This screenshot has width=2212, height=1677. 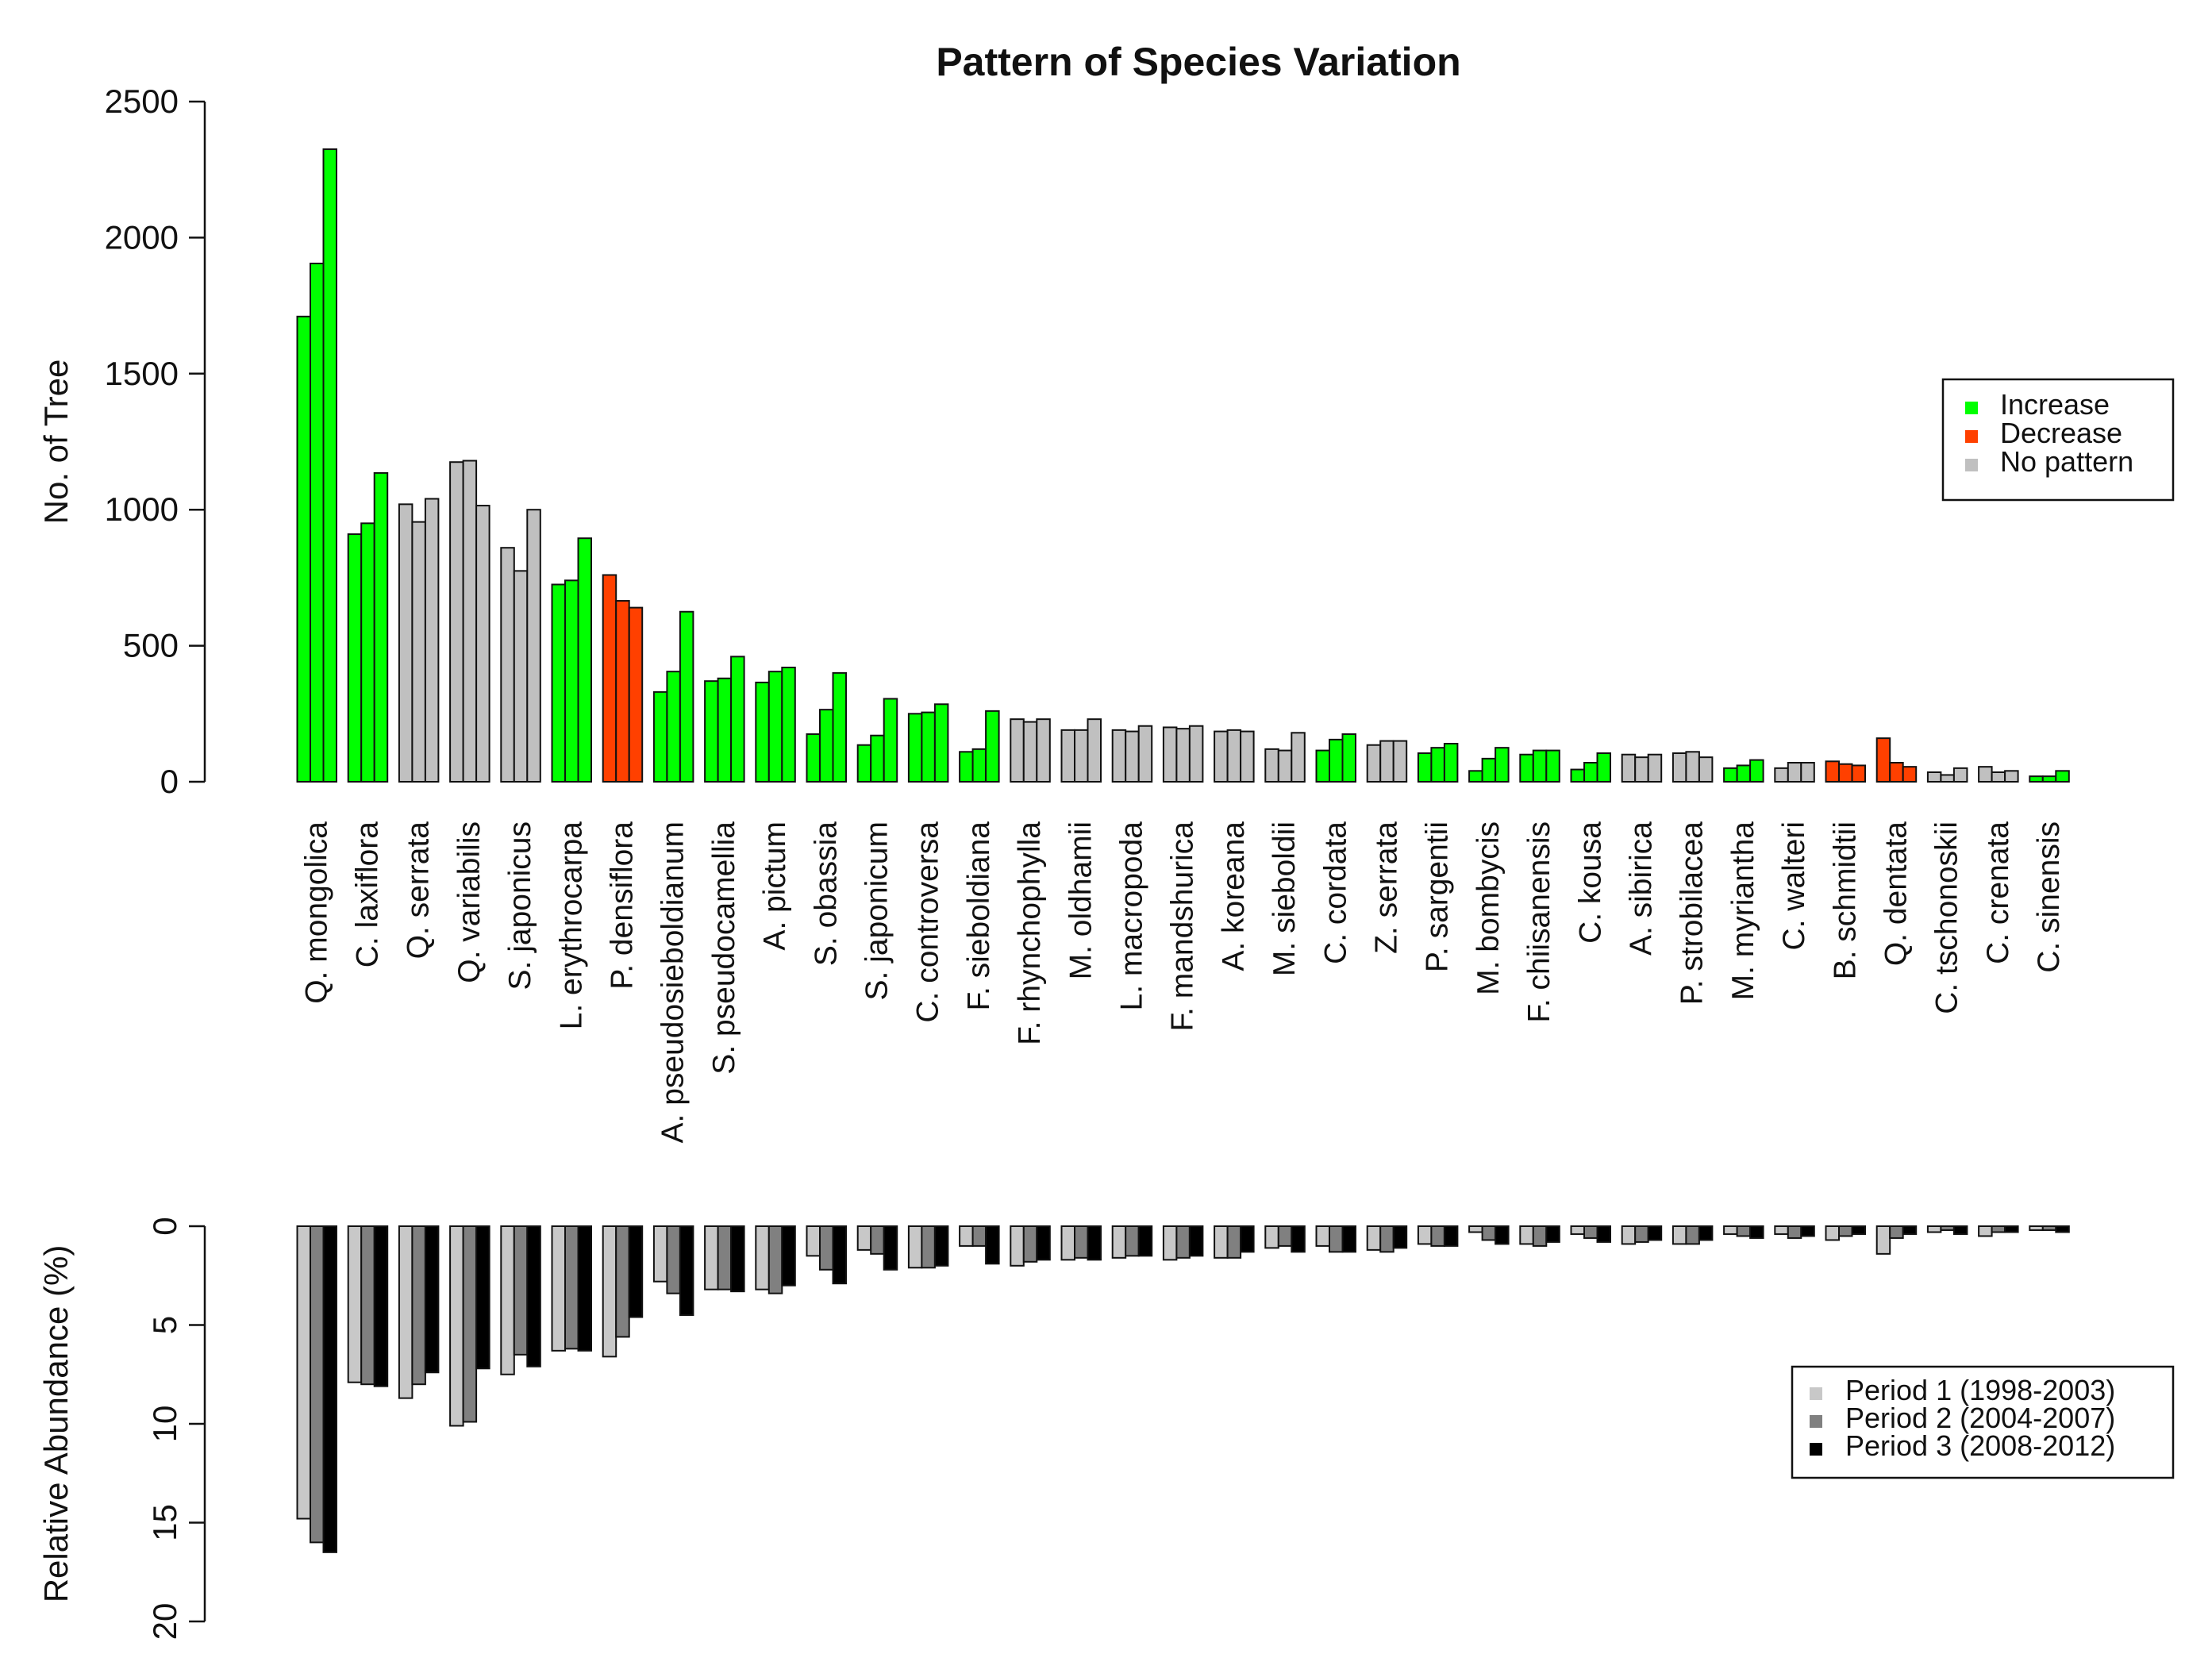 What do you see at coordinates (142, 509) in the screenshot?
I see `top-y-tick-label: 1000` at bounding box center [142, 509].